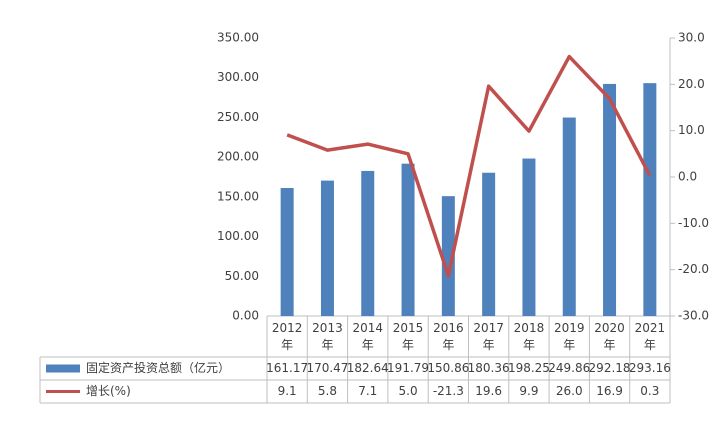 The image size is (722, 432). I want to click on table-cell: 161.17, so click(287, 368).